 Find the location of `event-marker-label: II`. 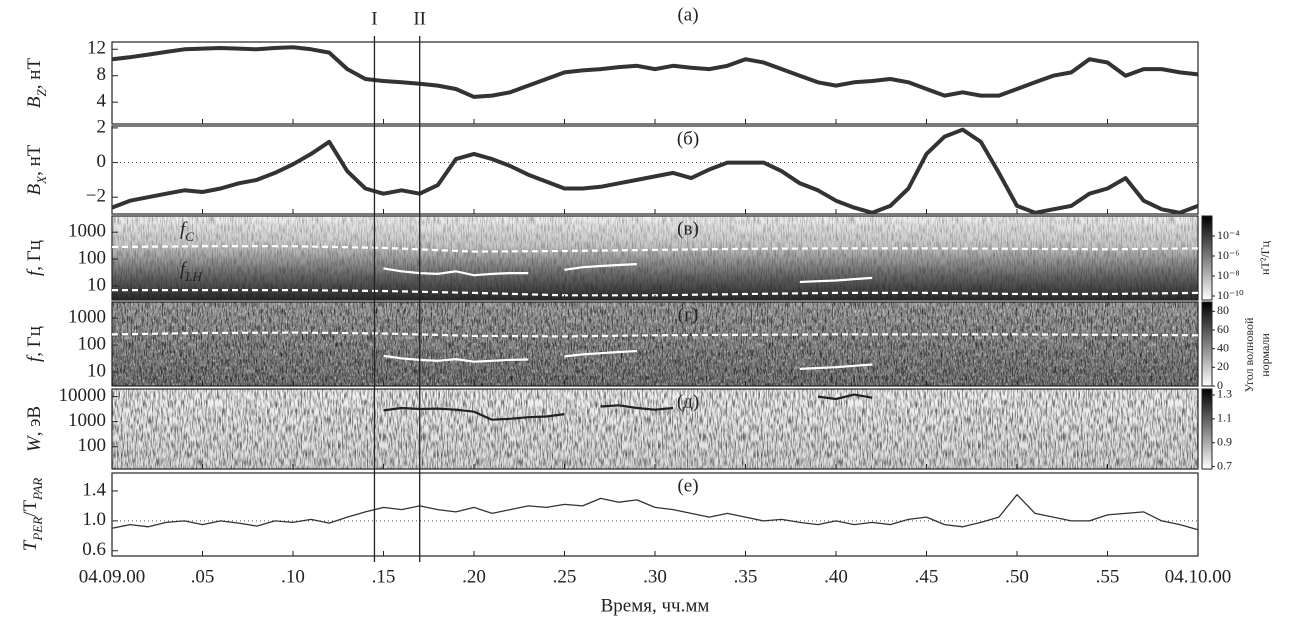

event-marker-label: II is located at coordinates (419, 18).